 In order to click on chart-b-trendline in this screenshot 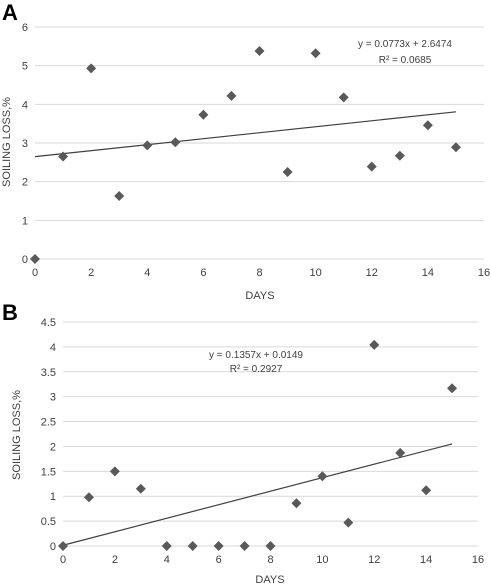, I will do `click(257, 494)`.